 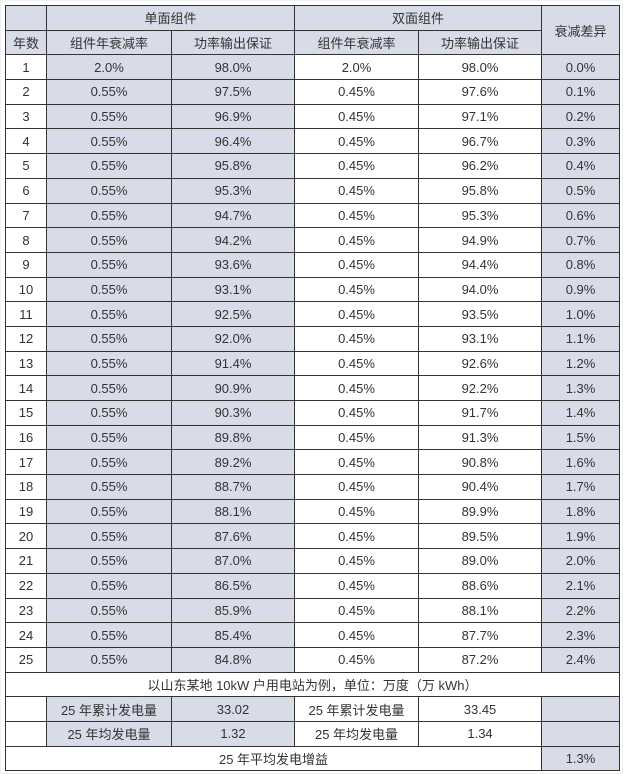 What do you see at coordinates (109, 42) in the screenshot?
I see `mono-degradation-header: 组件年衰减率` at bounding box center [109, 42].